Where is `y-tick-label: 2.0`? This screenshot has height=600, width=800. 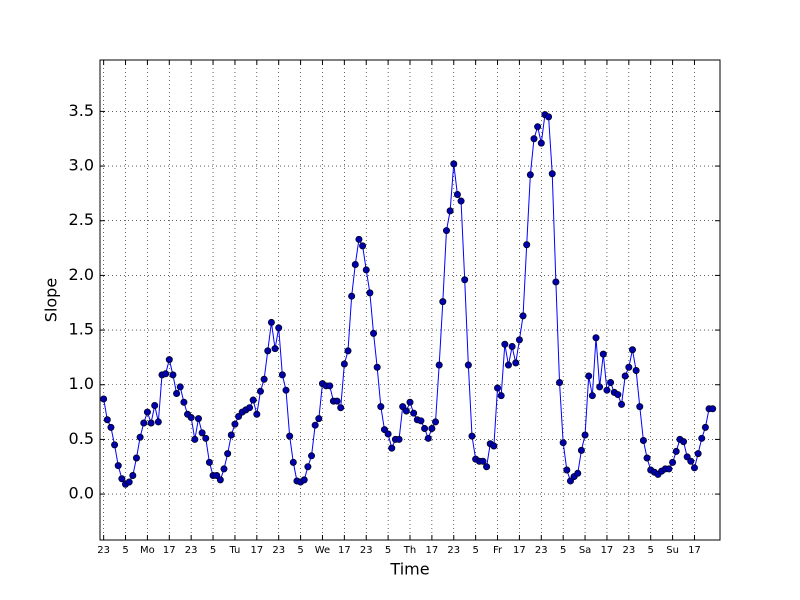
y-tick-label: 2.0 is located at coordinates (81, 274).